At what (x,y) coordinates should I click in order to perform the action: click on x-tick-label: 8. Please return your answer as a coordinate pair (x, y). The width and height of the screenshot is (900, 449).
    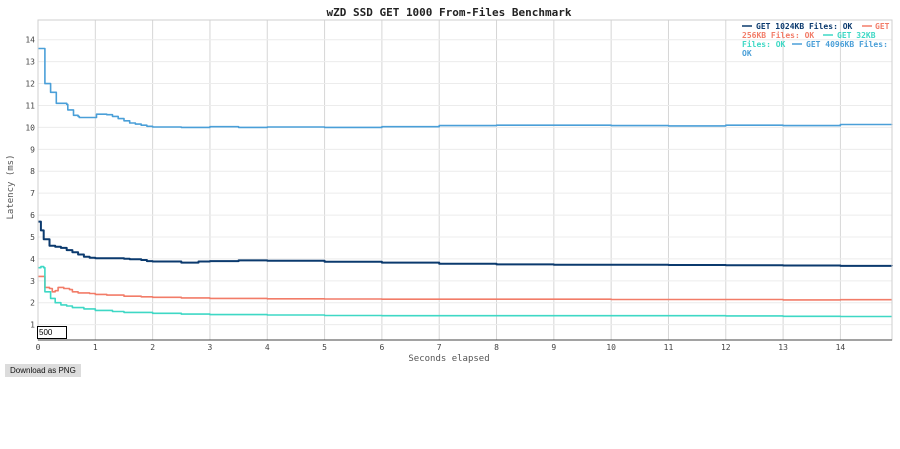
    Looking at the image, I should click on (496, 347).